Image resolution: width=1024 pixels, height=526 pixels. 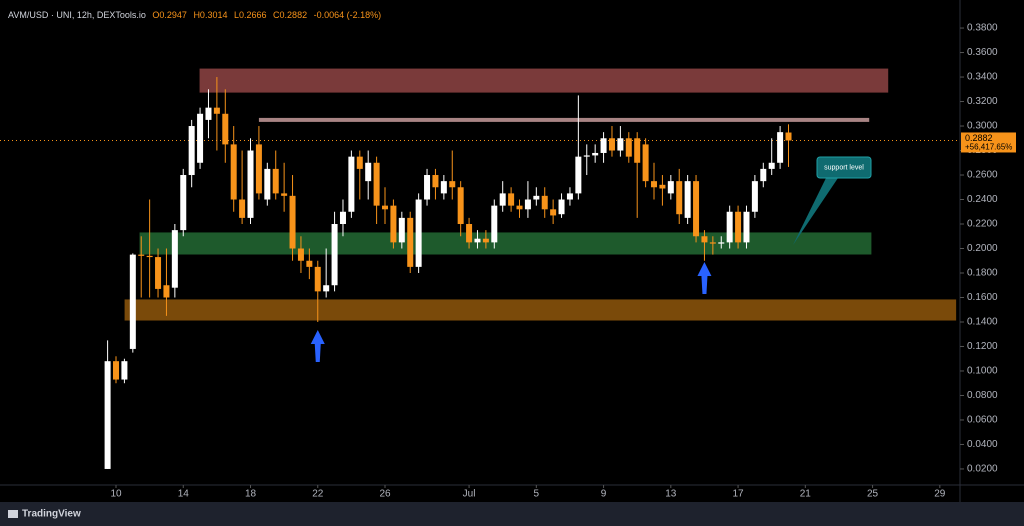 I want to click on ohlc-open: O0.2947, so click(x=169, y=15).